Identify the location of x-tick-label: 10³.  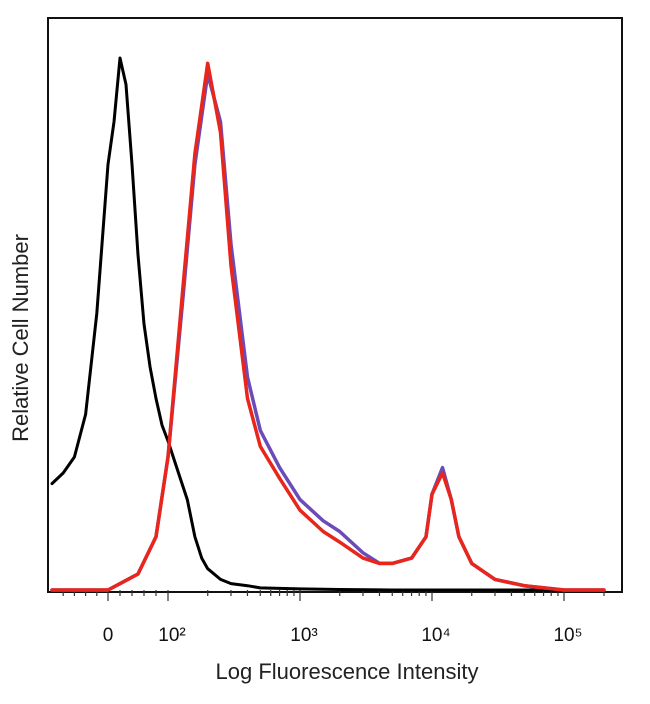
(303, 635).